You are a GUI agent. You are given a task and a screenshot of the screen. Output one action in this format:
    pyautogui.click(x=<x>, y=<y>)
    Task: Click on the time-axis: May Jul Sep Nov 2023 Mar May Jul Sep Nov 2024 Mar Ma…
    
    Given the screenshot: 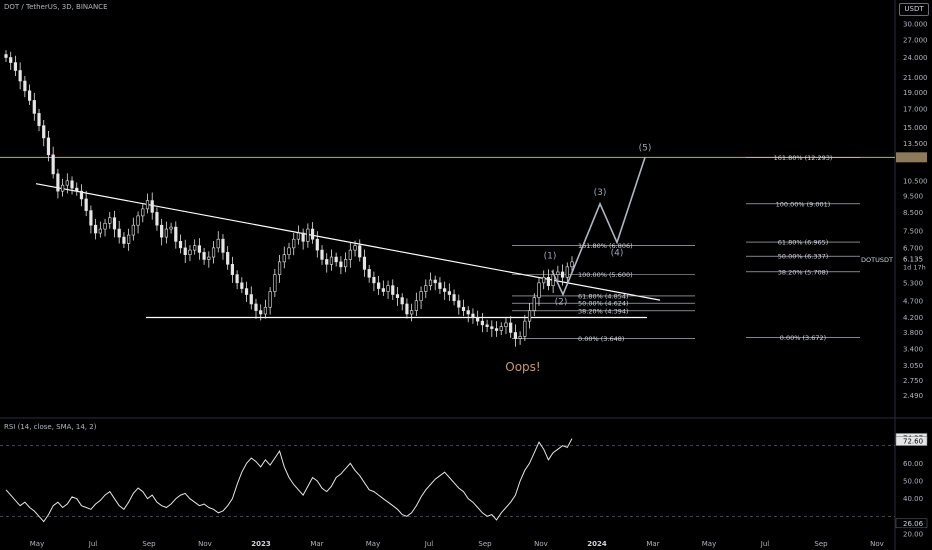 What is the action you would take?
    pyautogui.click(x=457, y=544)
    